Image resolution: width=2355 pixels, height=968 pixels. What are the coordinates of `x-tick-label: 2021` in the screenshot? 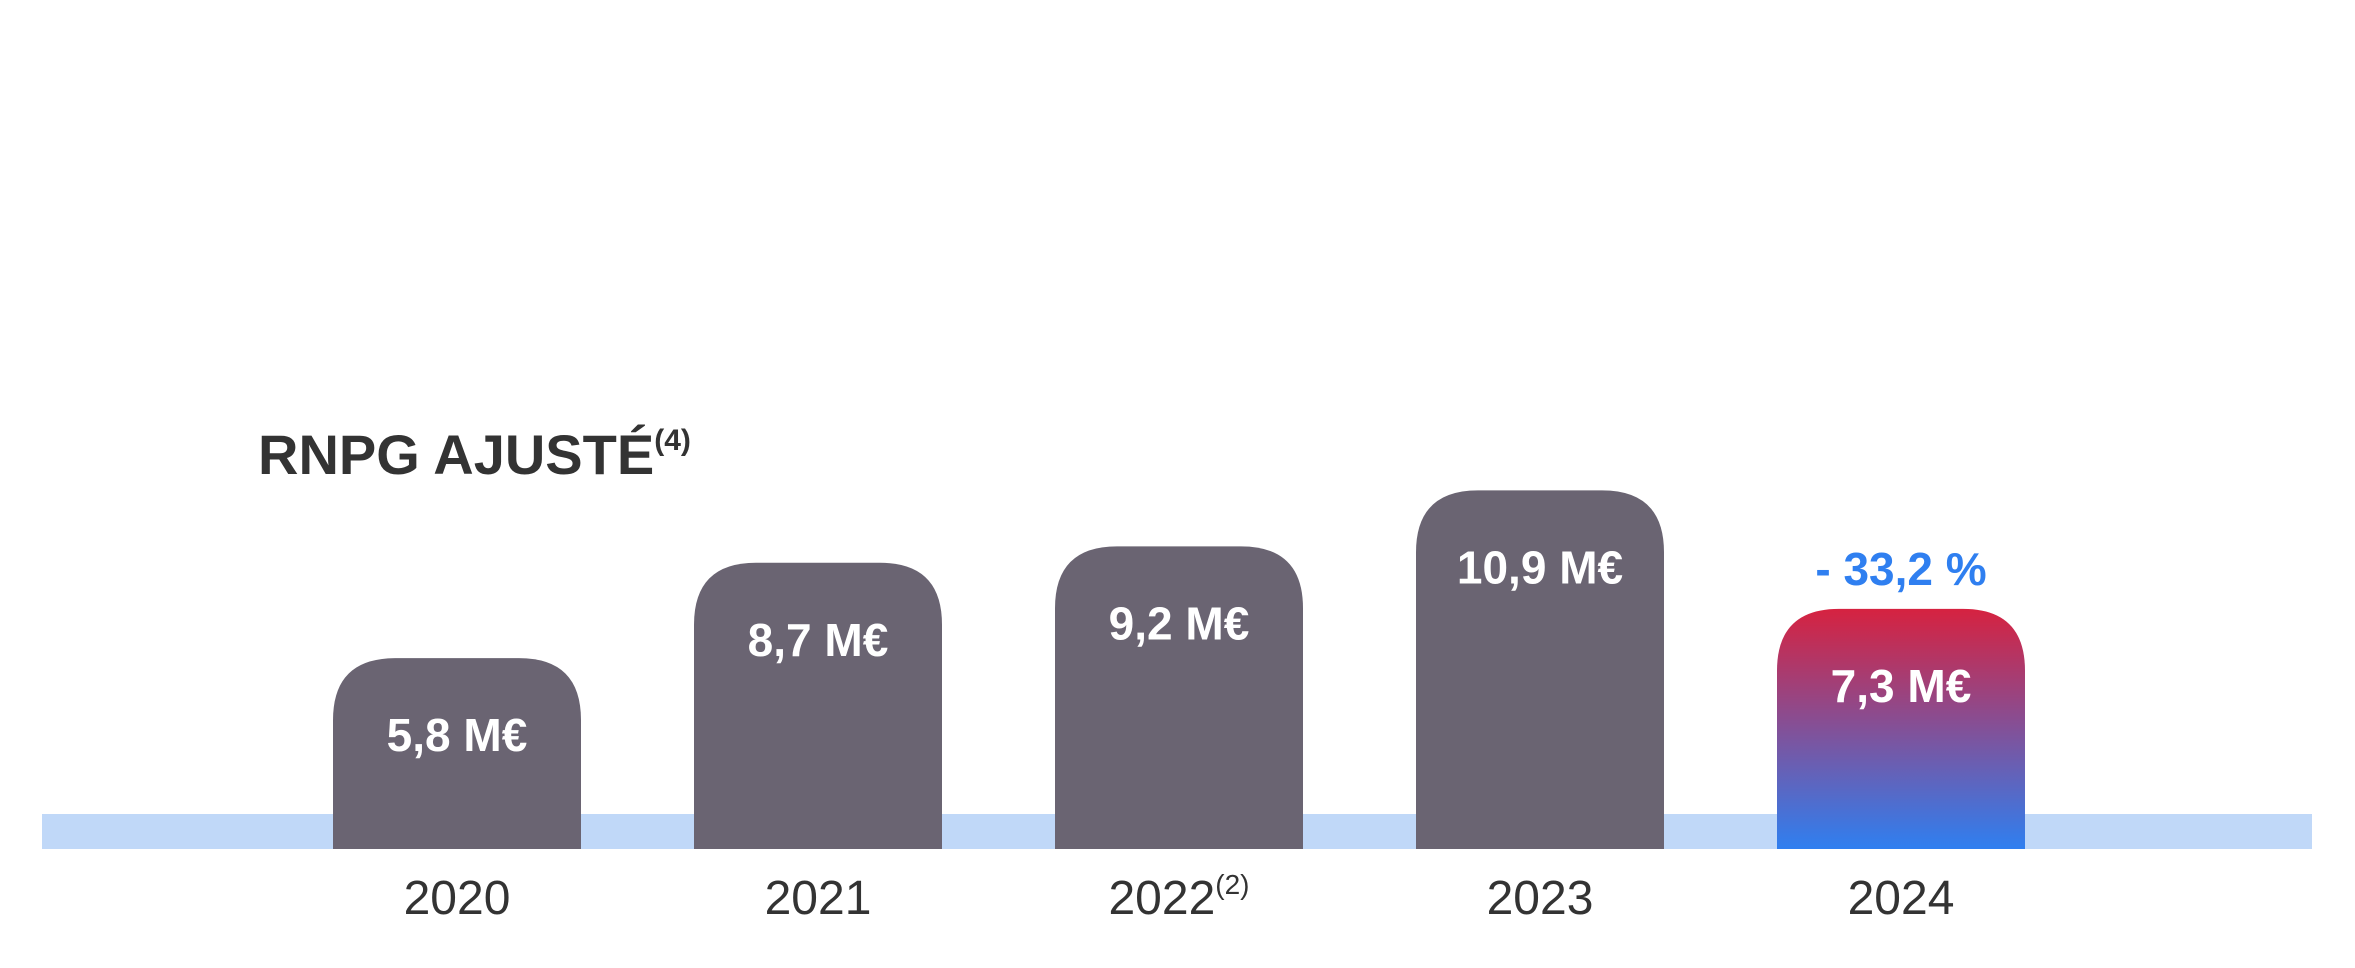 It's located at (818, 898).